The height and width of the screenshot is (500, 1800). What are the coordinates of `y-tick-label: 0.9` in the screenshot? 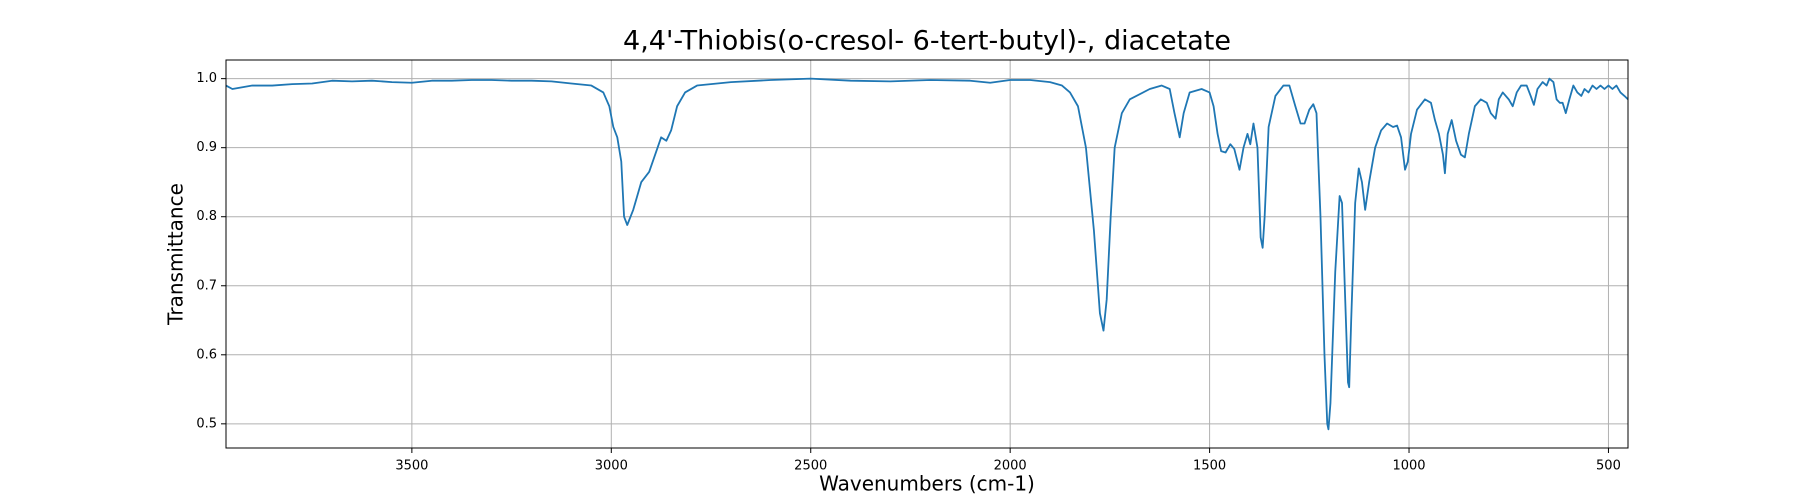 It's located at (206, 147).